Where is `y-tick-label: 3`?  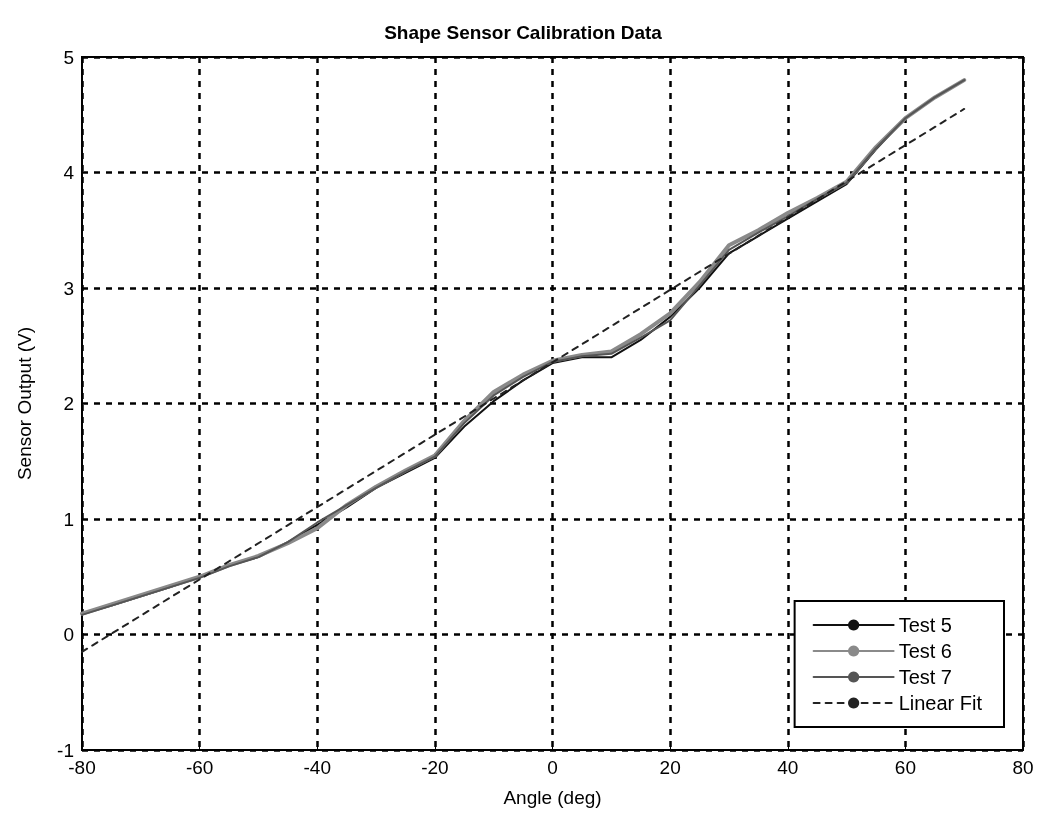 y-tick-label: 3 is located at coordinates (68, 288).